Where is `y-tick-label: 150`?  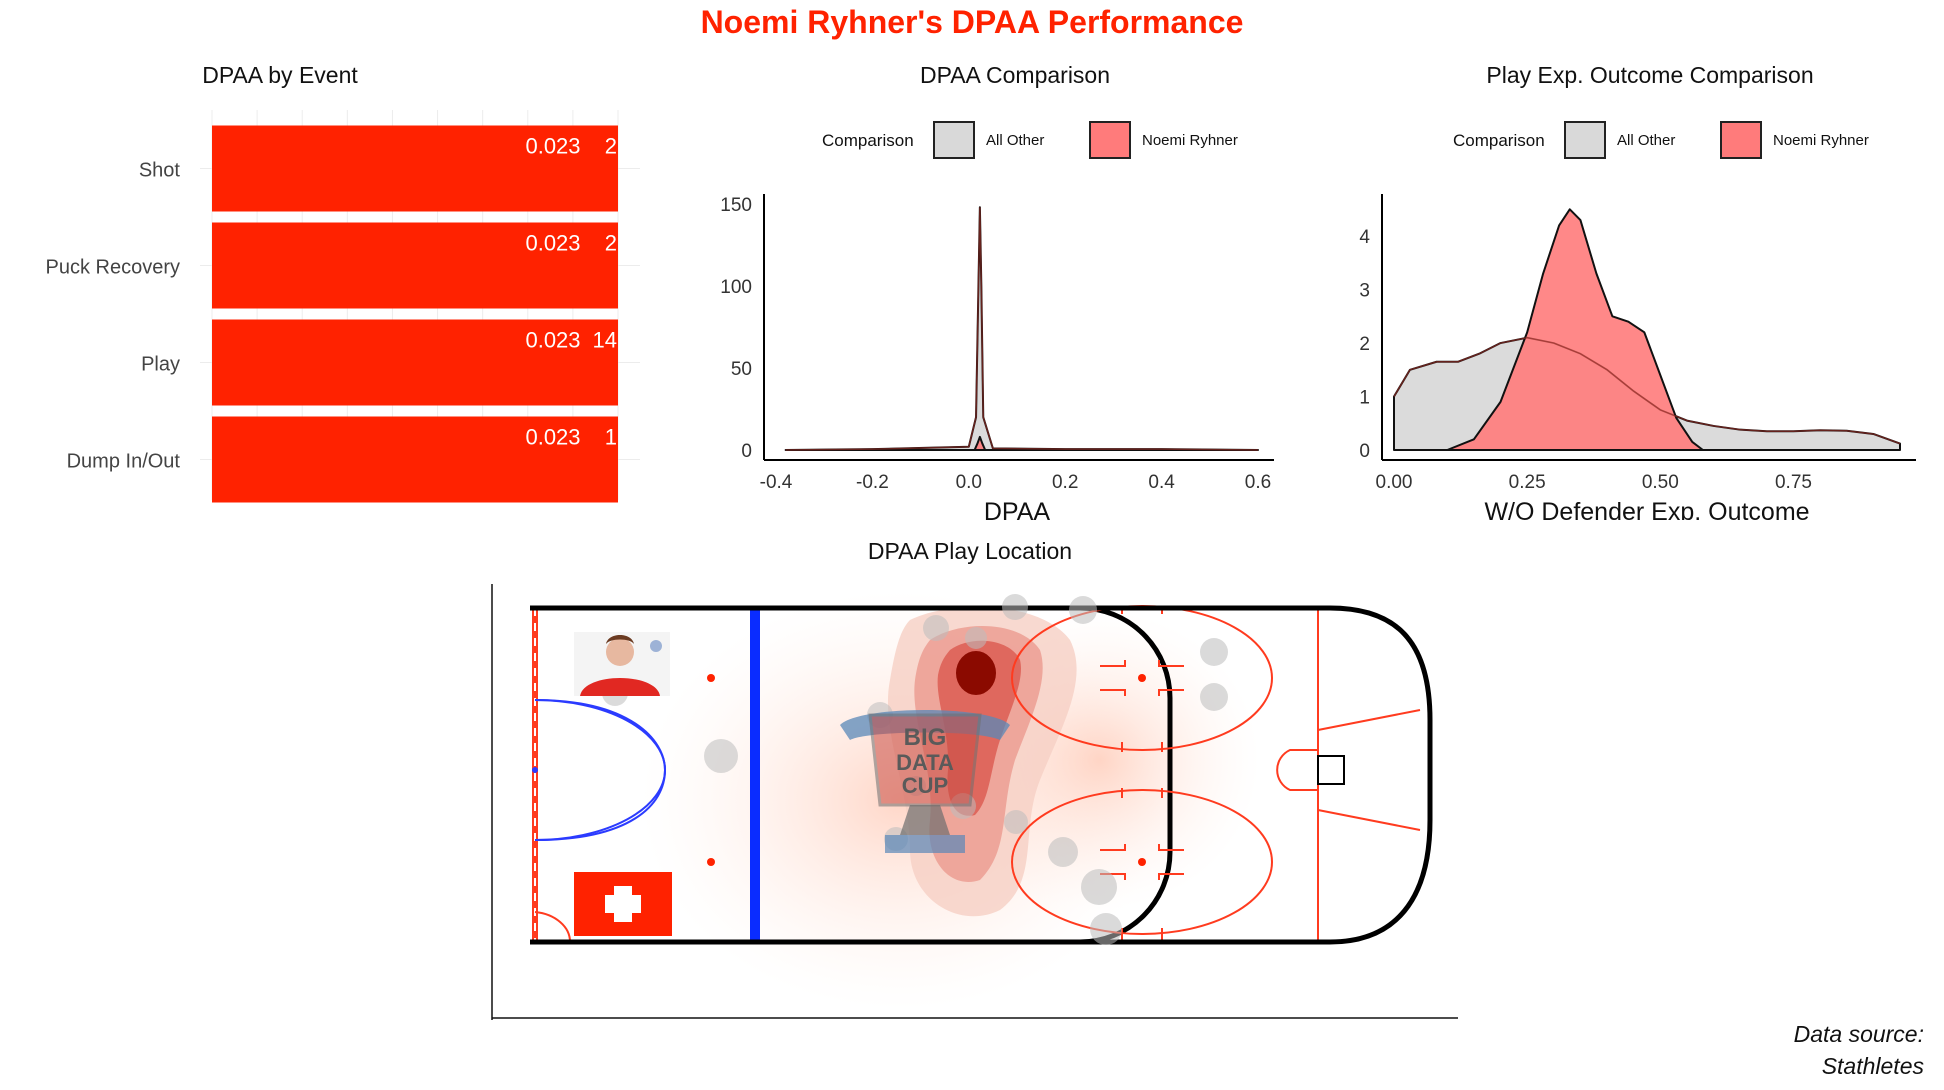
y-tick-label: 150 is located at coordinates (736, 205).